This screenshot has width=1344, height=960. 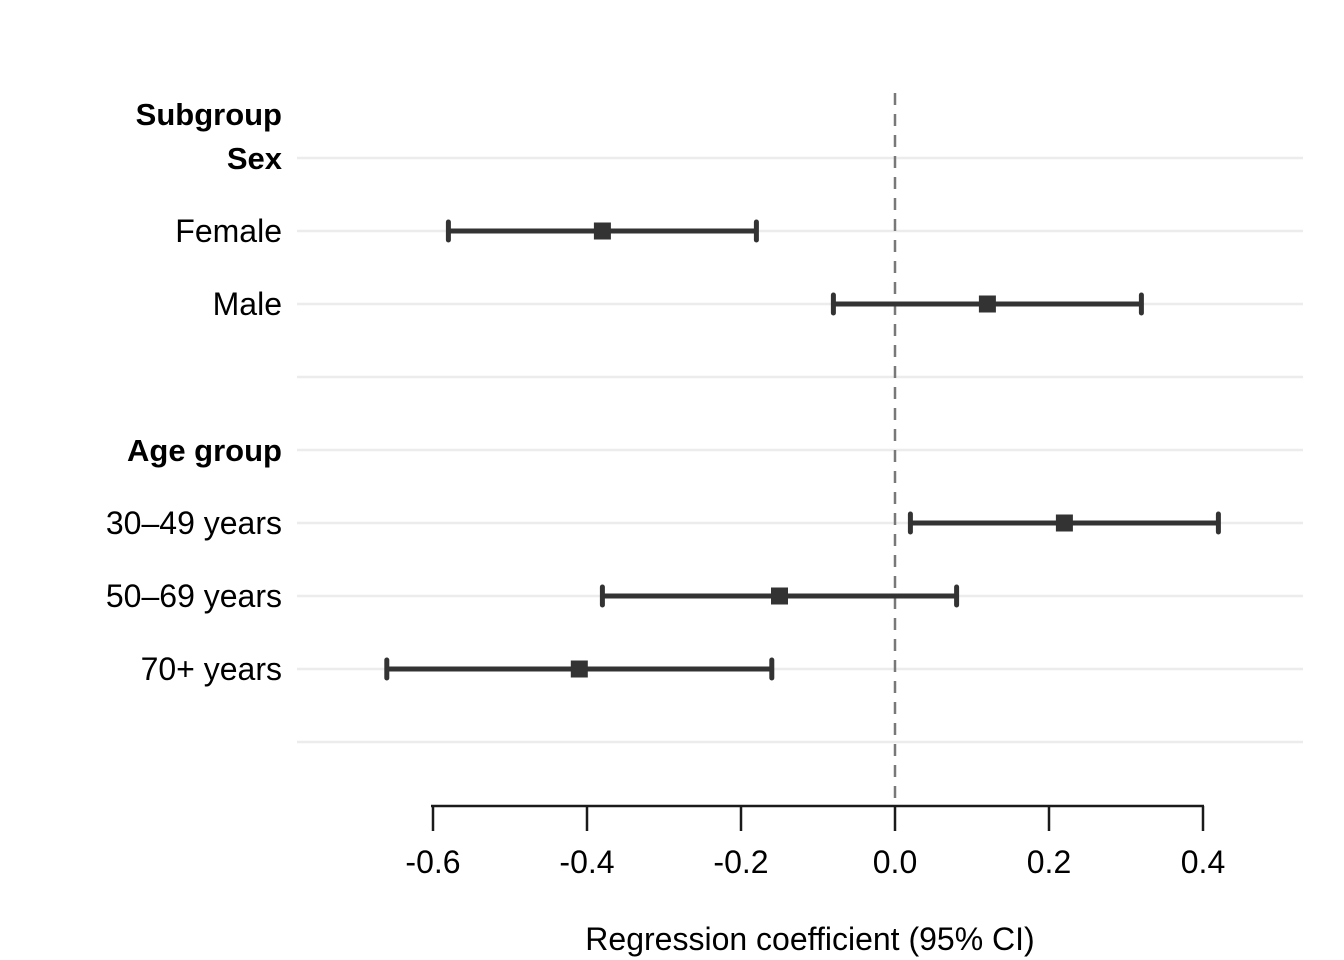 I want to click on x-axis-tick-label: -0.2, so click(x=740, y=862).